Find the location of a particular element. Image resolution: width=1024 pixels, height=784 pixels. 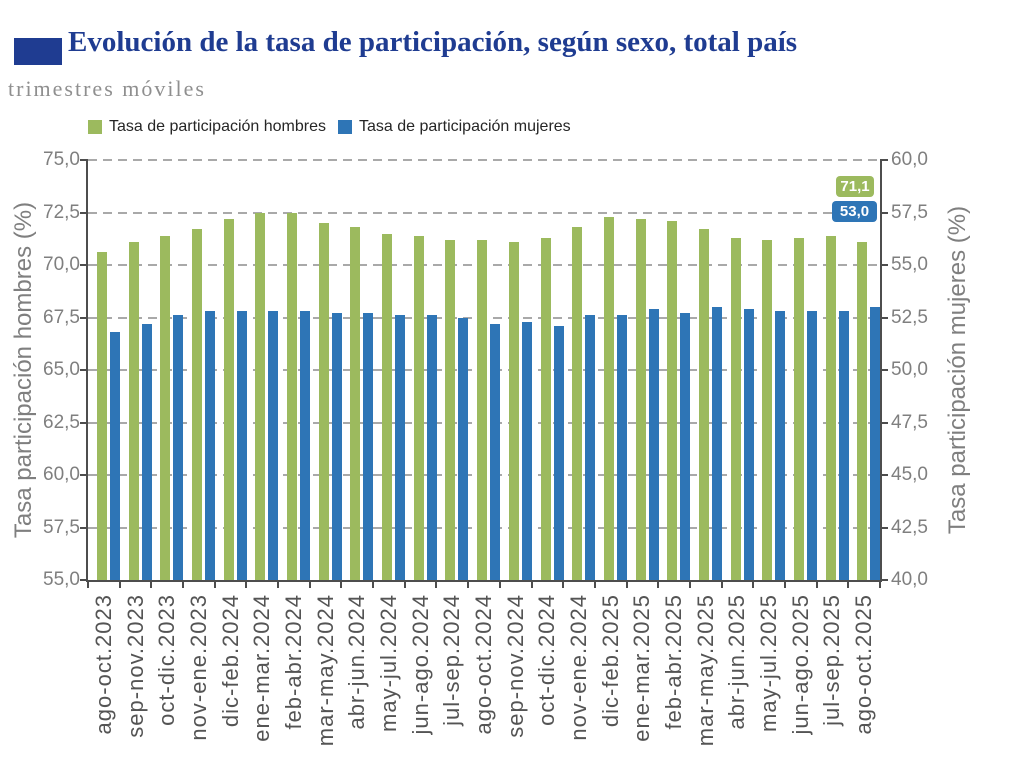

x-axis-label: ago-oct.2025 is located at coordinates (864, 664).